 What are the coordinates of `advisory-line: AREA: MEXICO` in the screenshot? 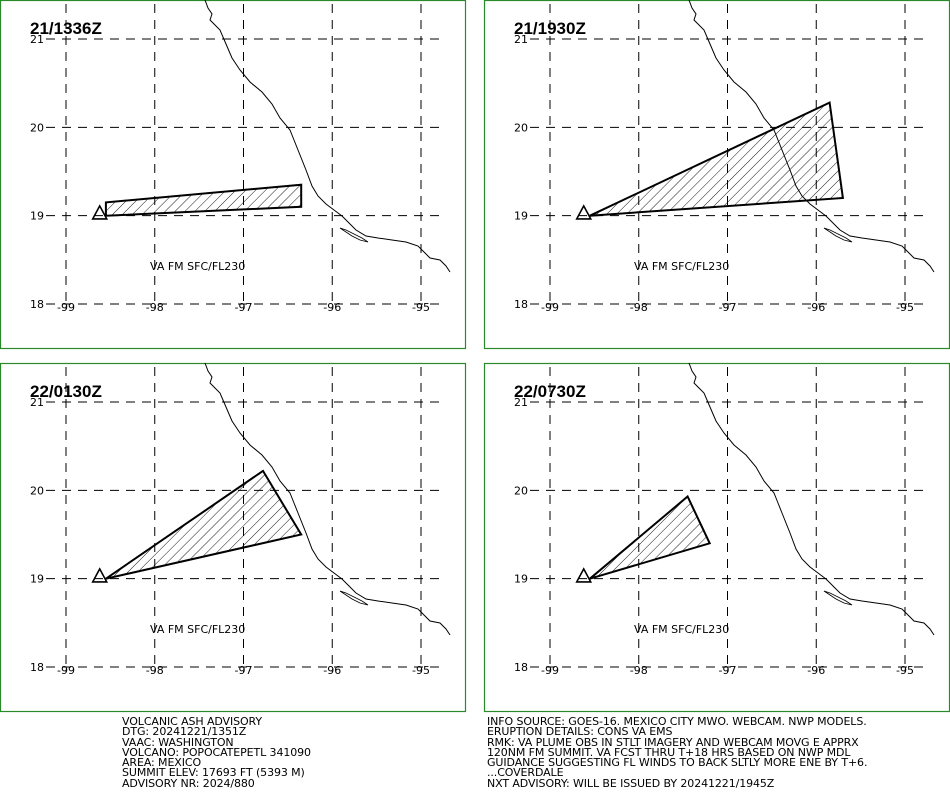 It's located at (162, 763).